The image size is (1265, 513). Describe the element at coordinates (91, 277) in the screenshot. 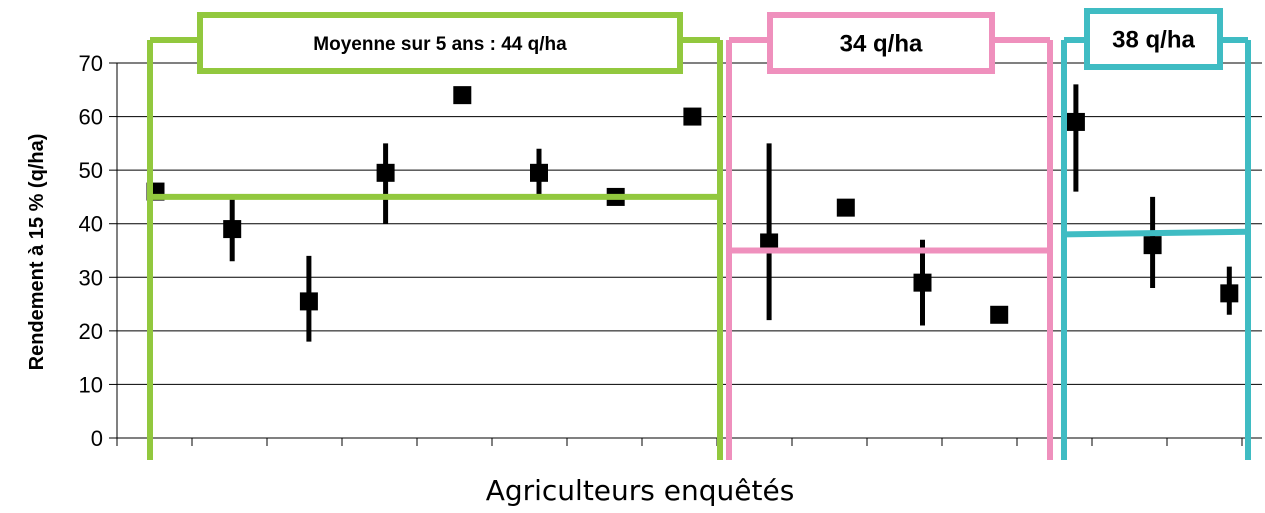

I see `y-tick-label: 30` at that location.